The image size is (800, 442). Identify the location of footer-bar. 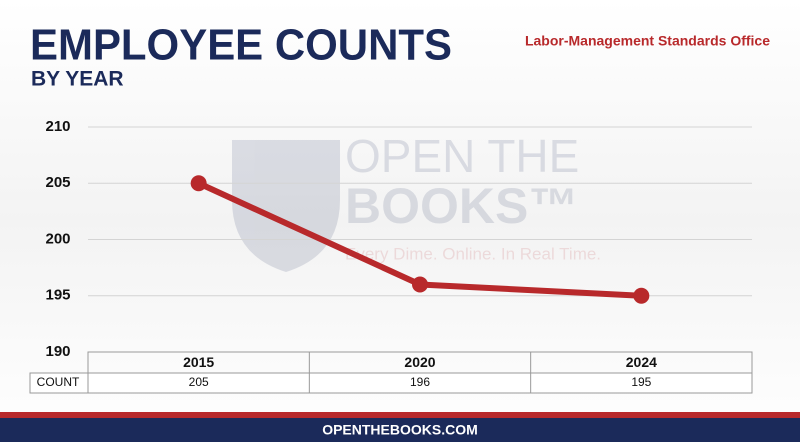
(400, 430).